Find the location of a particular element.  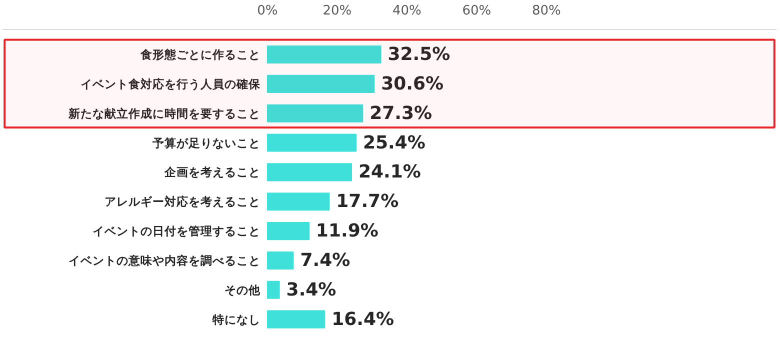

x-tick-label: 0% is located at coordinates (267, 11).